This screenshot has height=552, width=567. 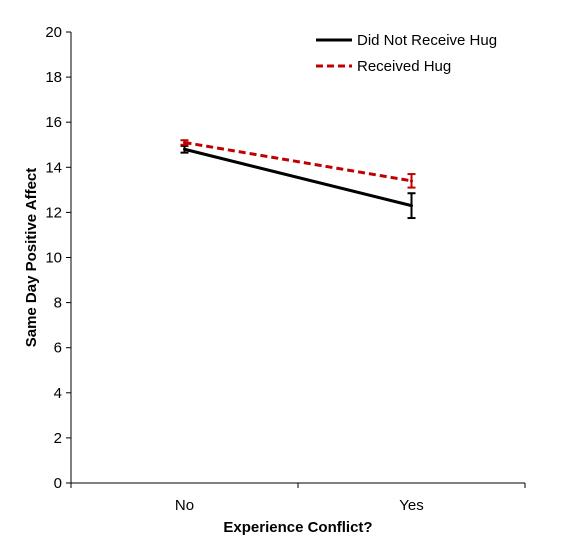 I want to click on legend: Did Not Receive Hug Received Hug, so click(x=406, y=53).